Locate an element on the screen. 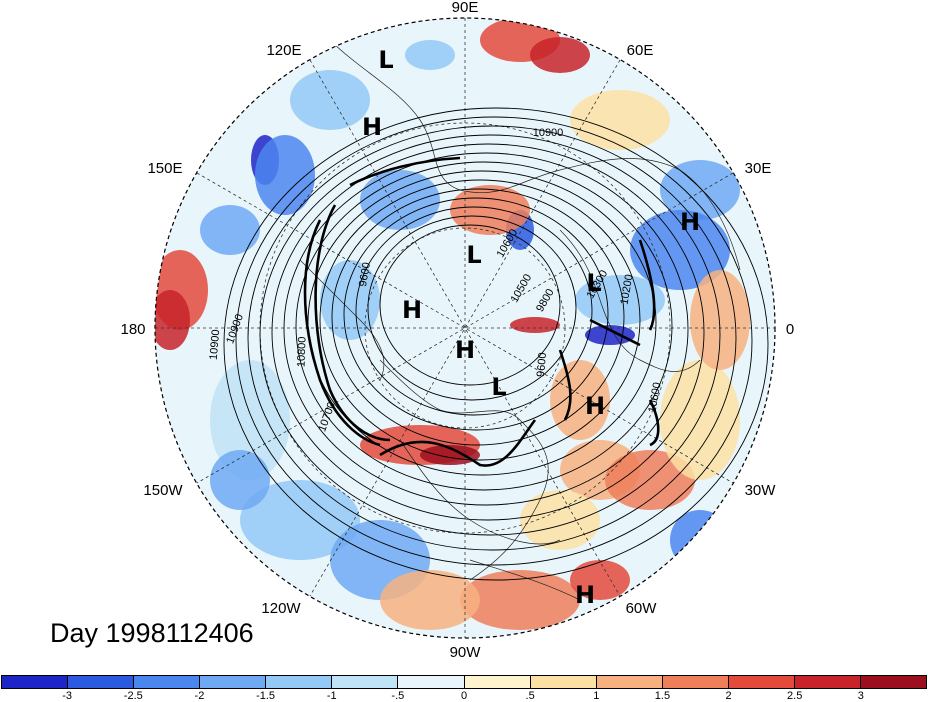 The image size is (928, 702). lon-label-150w: 150W is located at coordinates (163, 490).